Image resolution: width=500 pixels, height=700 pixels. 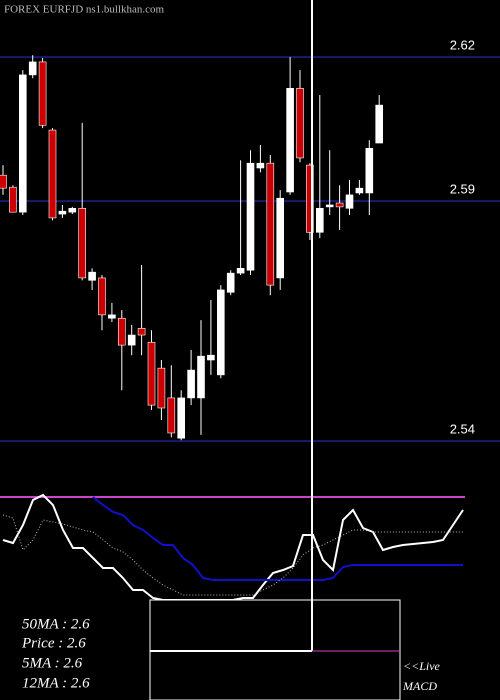 I want to click on stat-label: 12MA : 2.6, so click(x=56, y=683).